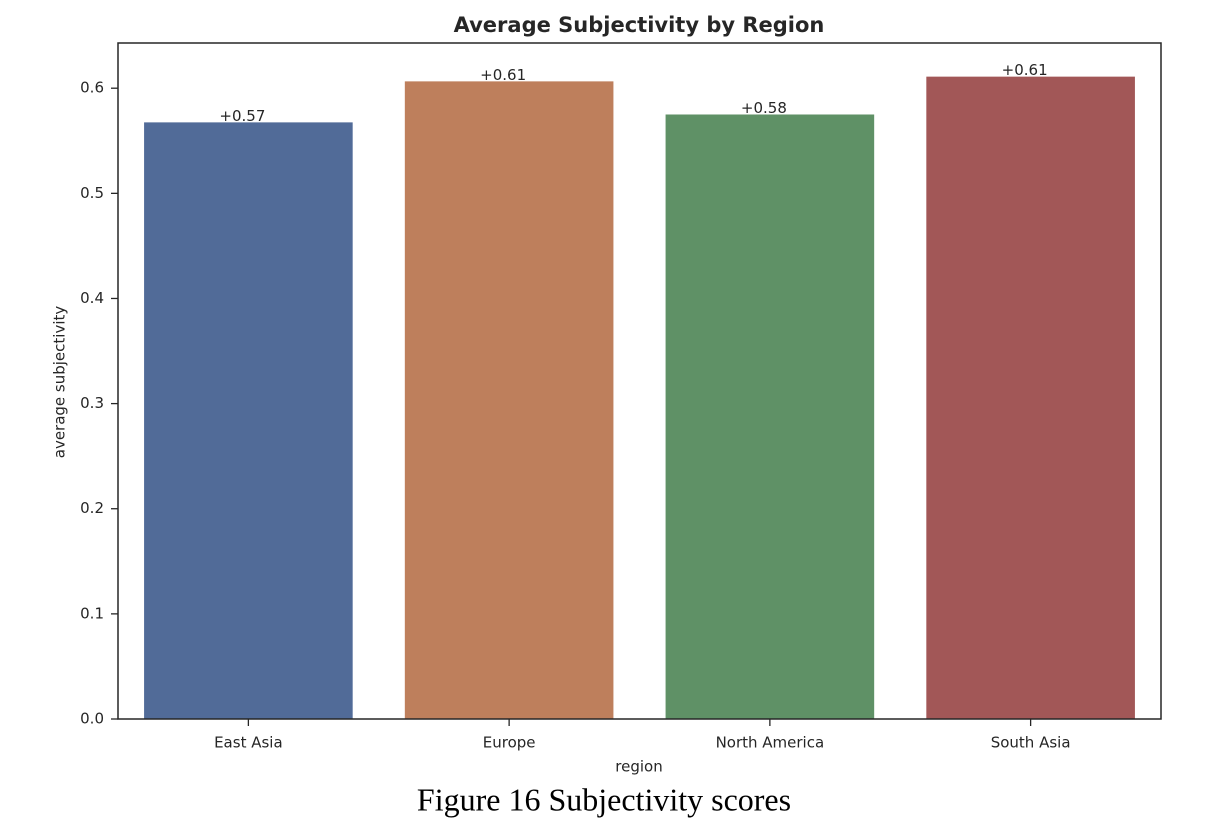  I want to click on x-tick-label: South Asia, so click(1031, 743).